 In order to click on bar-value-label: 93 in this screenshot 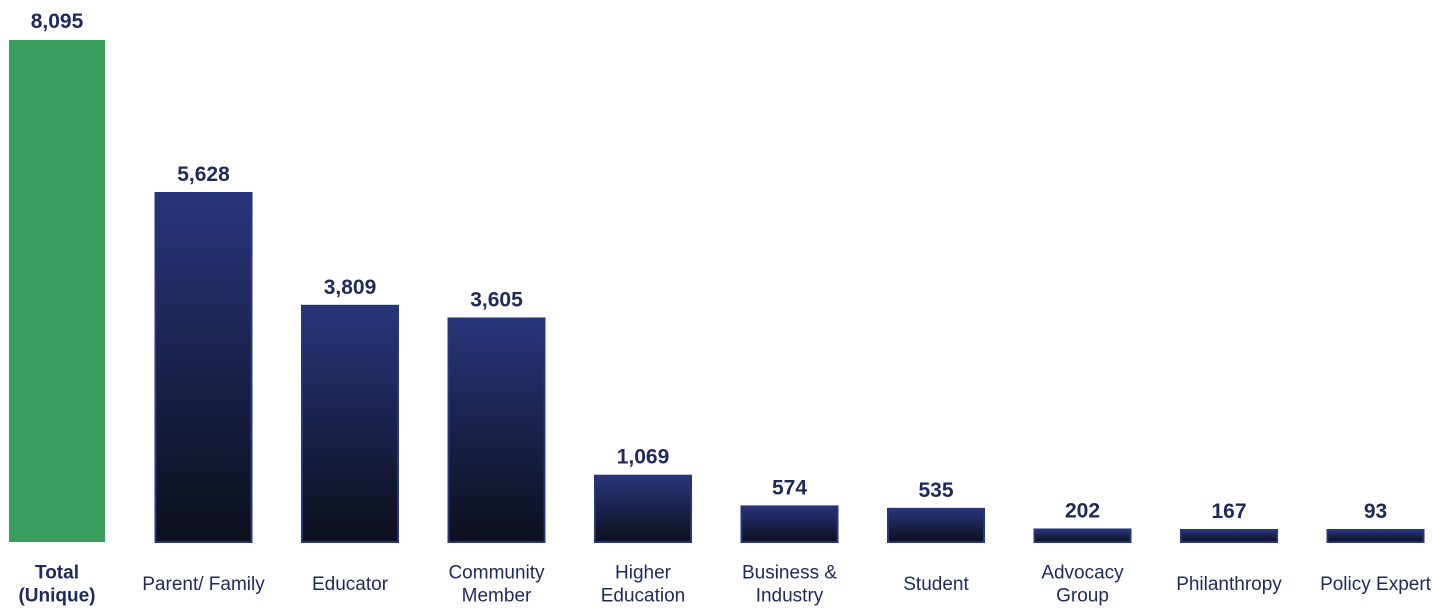, I will do `click(1375, 511)`.